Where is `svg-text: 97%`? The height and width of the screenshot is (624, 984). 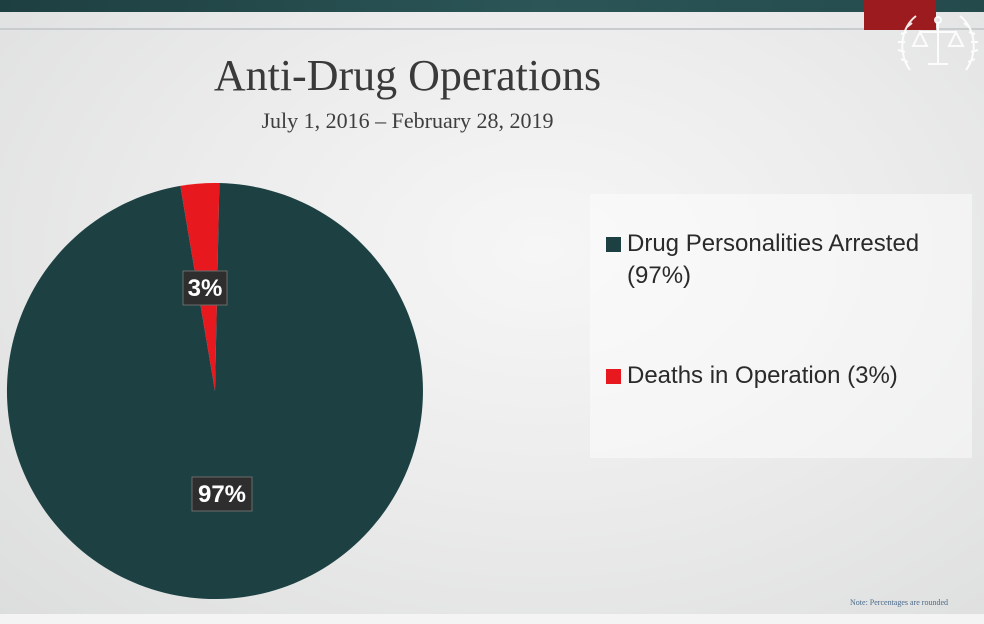
svg-text: 97% is located at coordinates (222, 494).